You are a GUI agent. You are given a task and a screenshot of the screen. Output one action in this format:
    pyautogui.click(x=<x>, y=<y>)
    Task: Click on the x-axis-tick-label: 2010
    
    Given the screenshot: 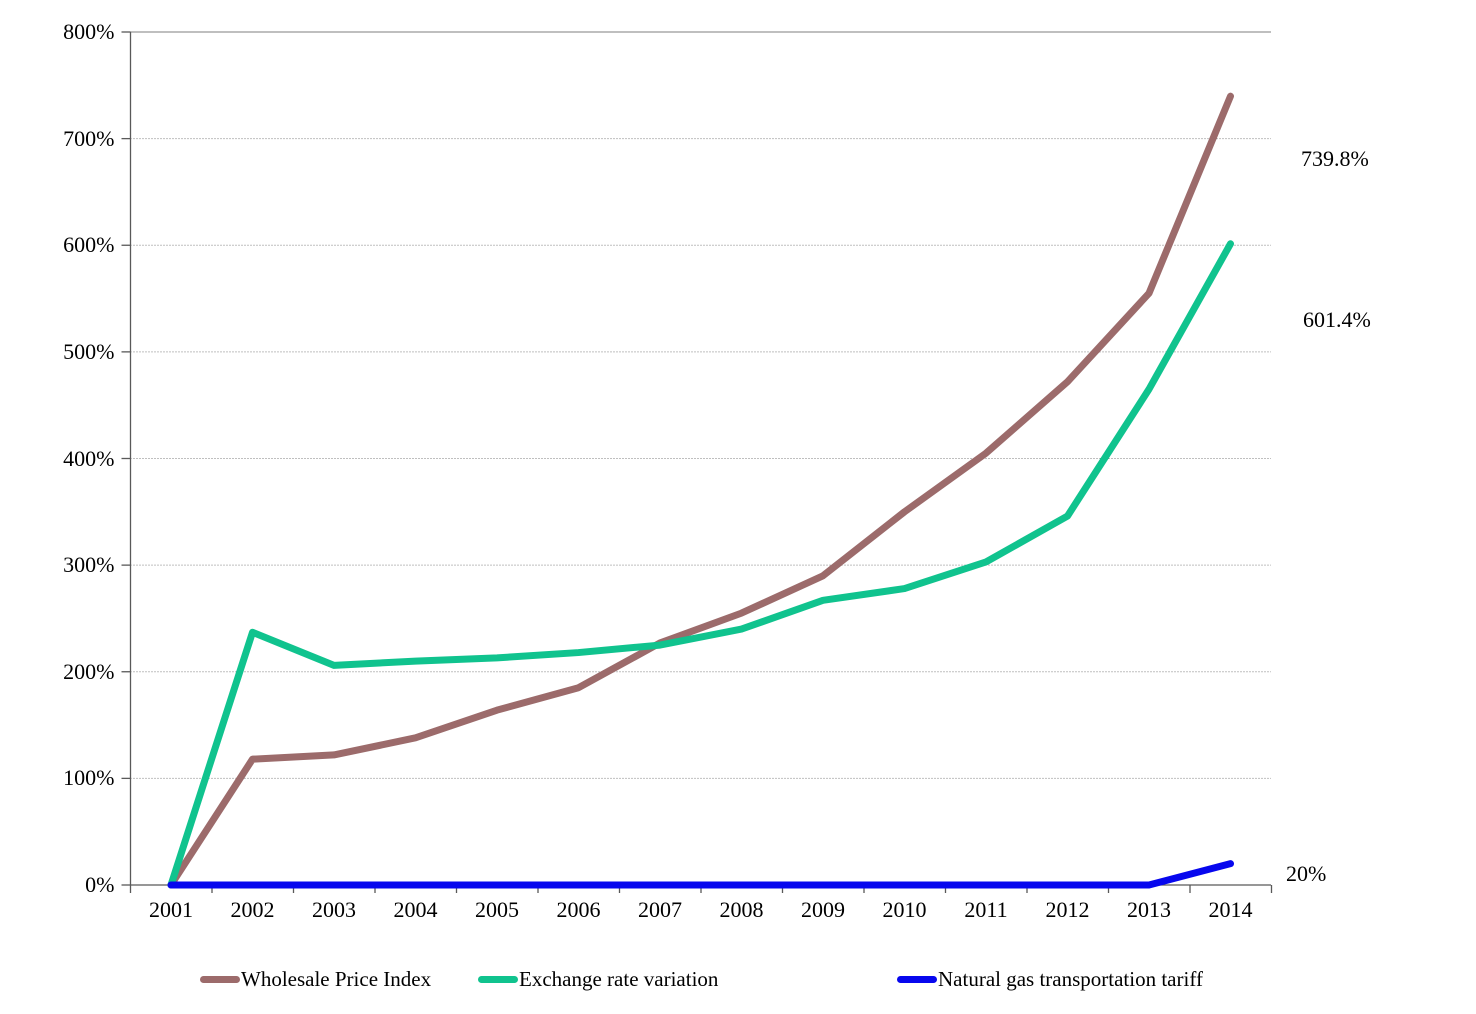 What is the action you would take?
    pyautogui.click(x=904, y=909)
    